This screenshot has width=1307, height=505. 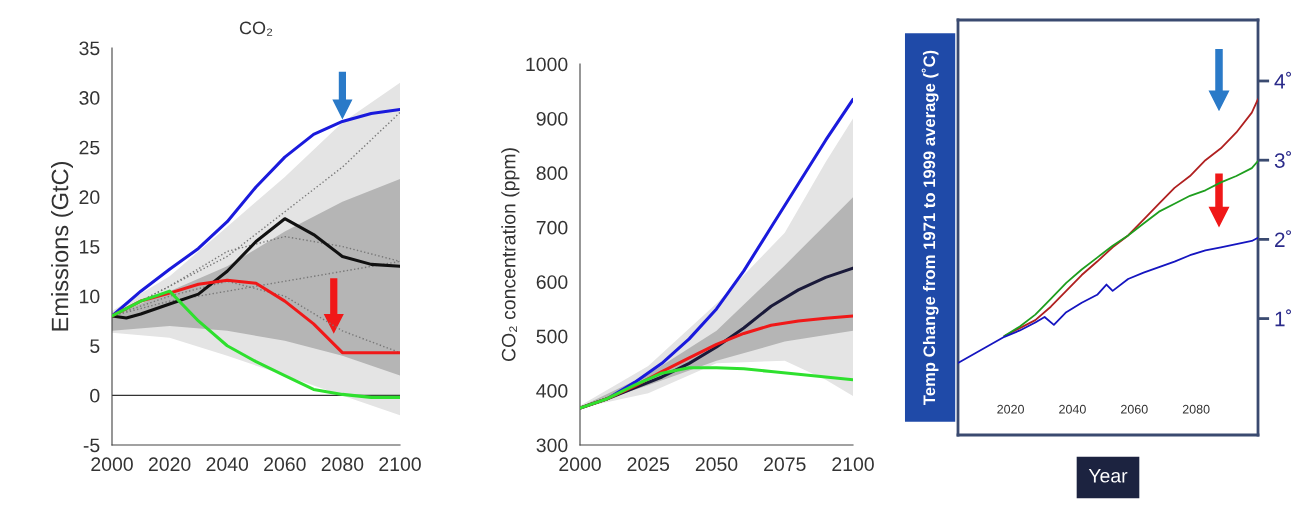 I want to click on y-tick-label: 5, so click(x=95, y=346).